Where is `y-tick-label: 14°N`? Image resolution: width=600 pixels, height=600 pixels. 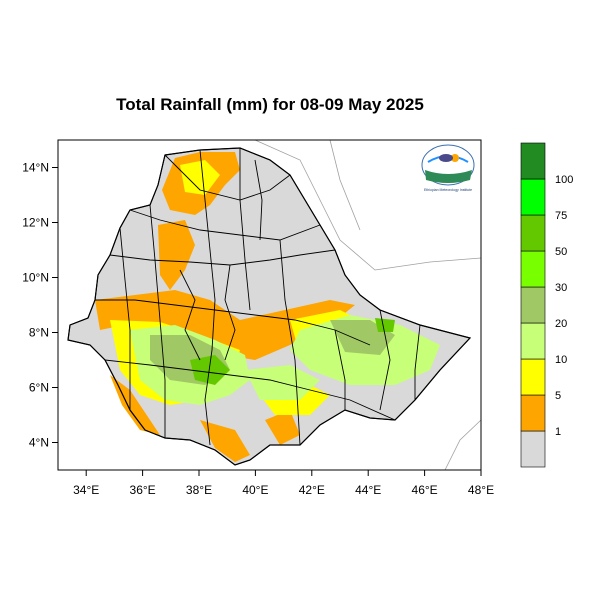
y-tick-label: 14°N is located at coordinates (35, 168).